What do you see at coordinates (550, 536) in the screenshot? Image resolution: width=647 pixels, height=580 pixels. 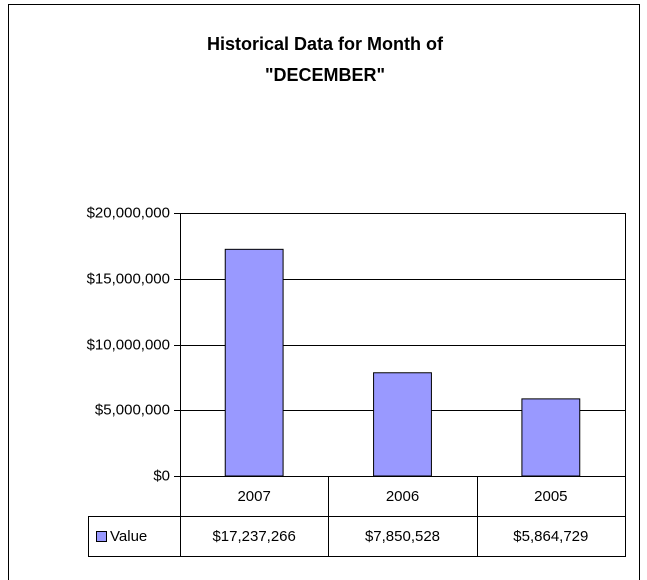 I see `data-table-value: $5,864,729` at bounding box center [550, 536].